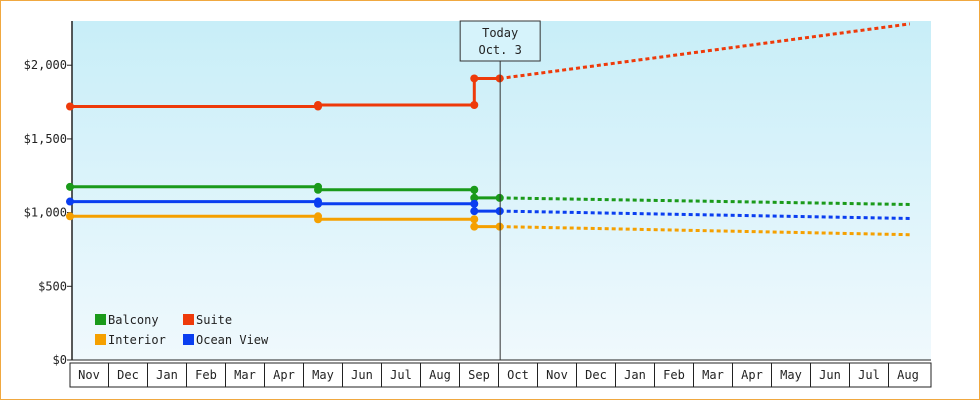  I want to click on series-line-interior, so click(285, 221).